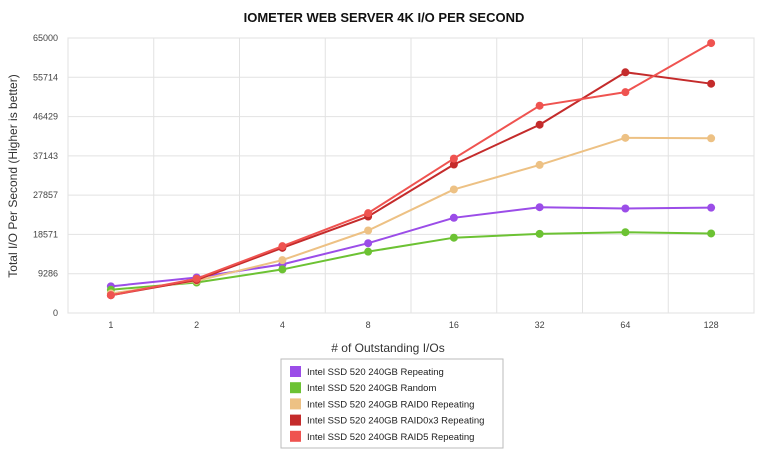  Describe the element at coordinates (13, 175) in the screenshot. I see `y-axis-label: Total I/O Per Second (Higher is better)` at that location.